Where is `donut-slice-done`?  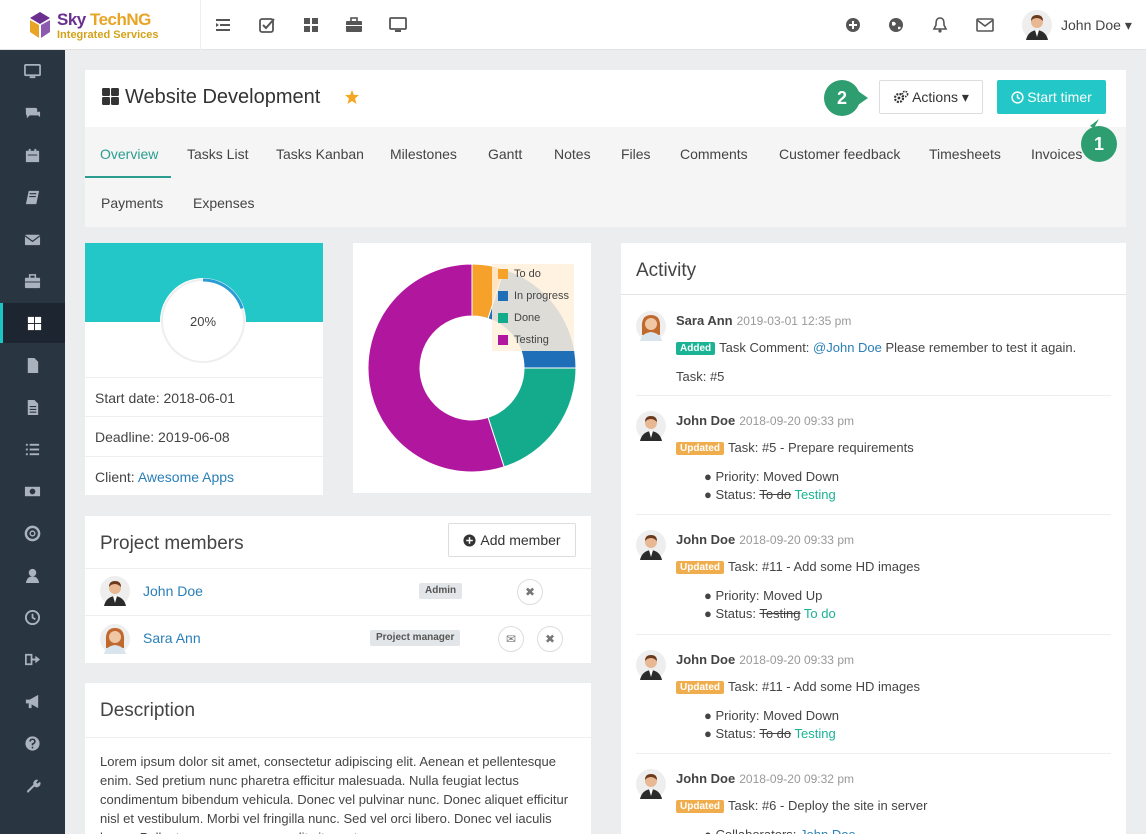
donut-slice-done is located at coordinates (531, 417).